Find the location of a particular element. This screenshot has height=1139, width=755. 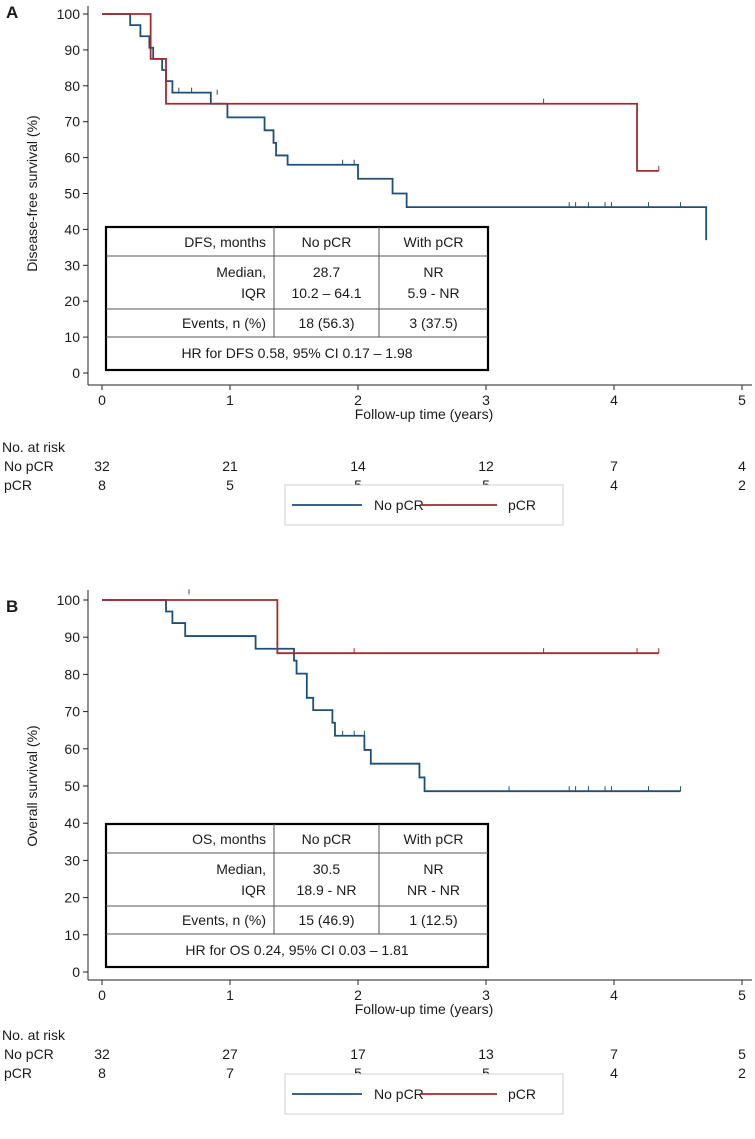

risk-count: 32 is located at coordinates (102, 466).